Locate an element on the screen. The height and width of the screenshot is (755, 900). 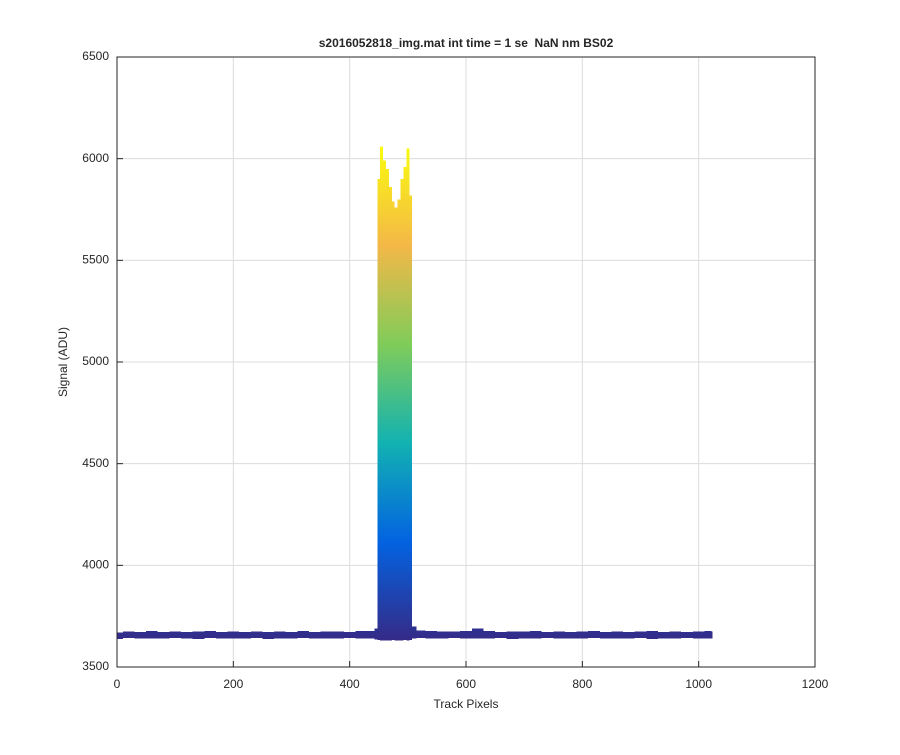
y-tick-label: 4000 is located at coordinates (95, 565).